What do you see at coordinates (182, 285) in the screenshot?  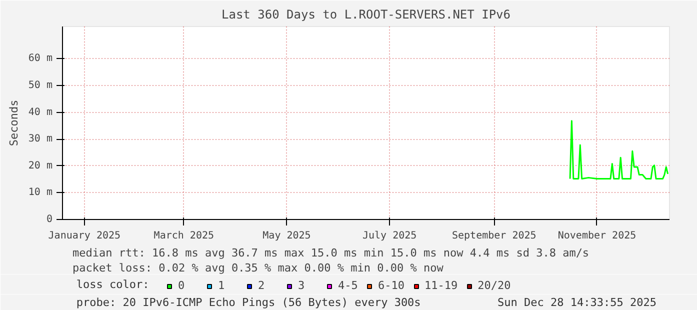 I see `legend-label: 0` at bounding box center [182, 285].